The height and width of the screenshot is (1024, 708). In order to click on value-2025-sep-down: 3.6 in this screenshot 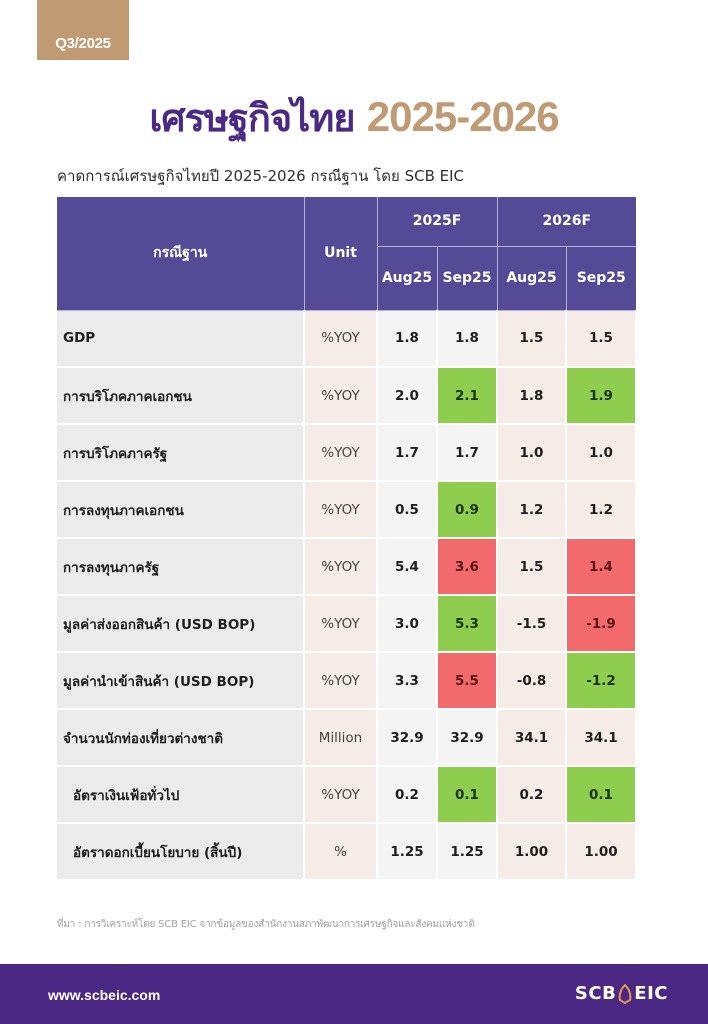, I will do `click(467, 567)`.